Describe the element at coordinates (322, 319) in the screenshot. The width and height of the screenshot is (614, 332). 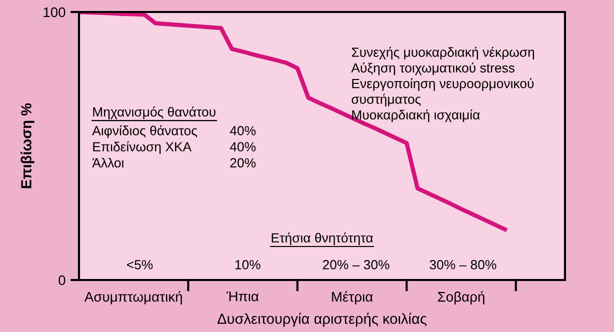
I see `x-axis-title: Δυσλειτουργία αριστερής κοιλίας` at that location.